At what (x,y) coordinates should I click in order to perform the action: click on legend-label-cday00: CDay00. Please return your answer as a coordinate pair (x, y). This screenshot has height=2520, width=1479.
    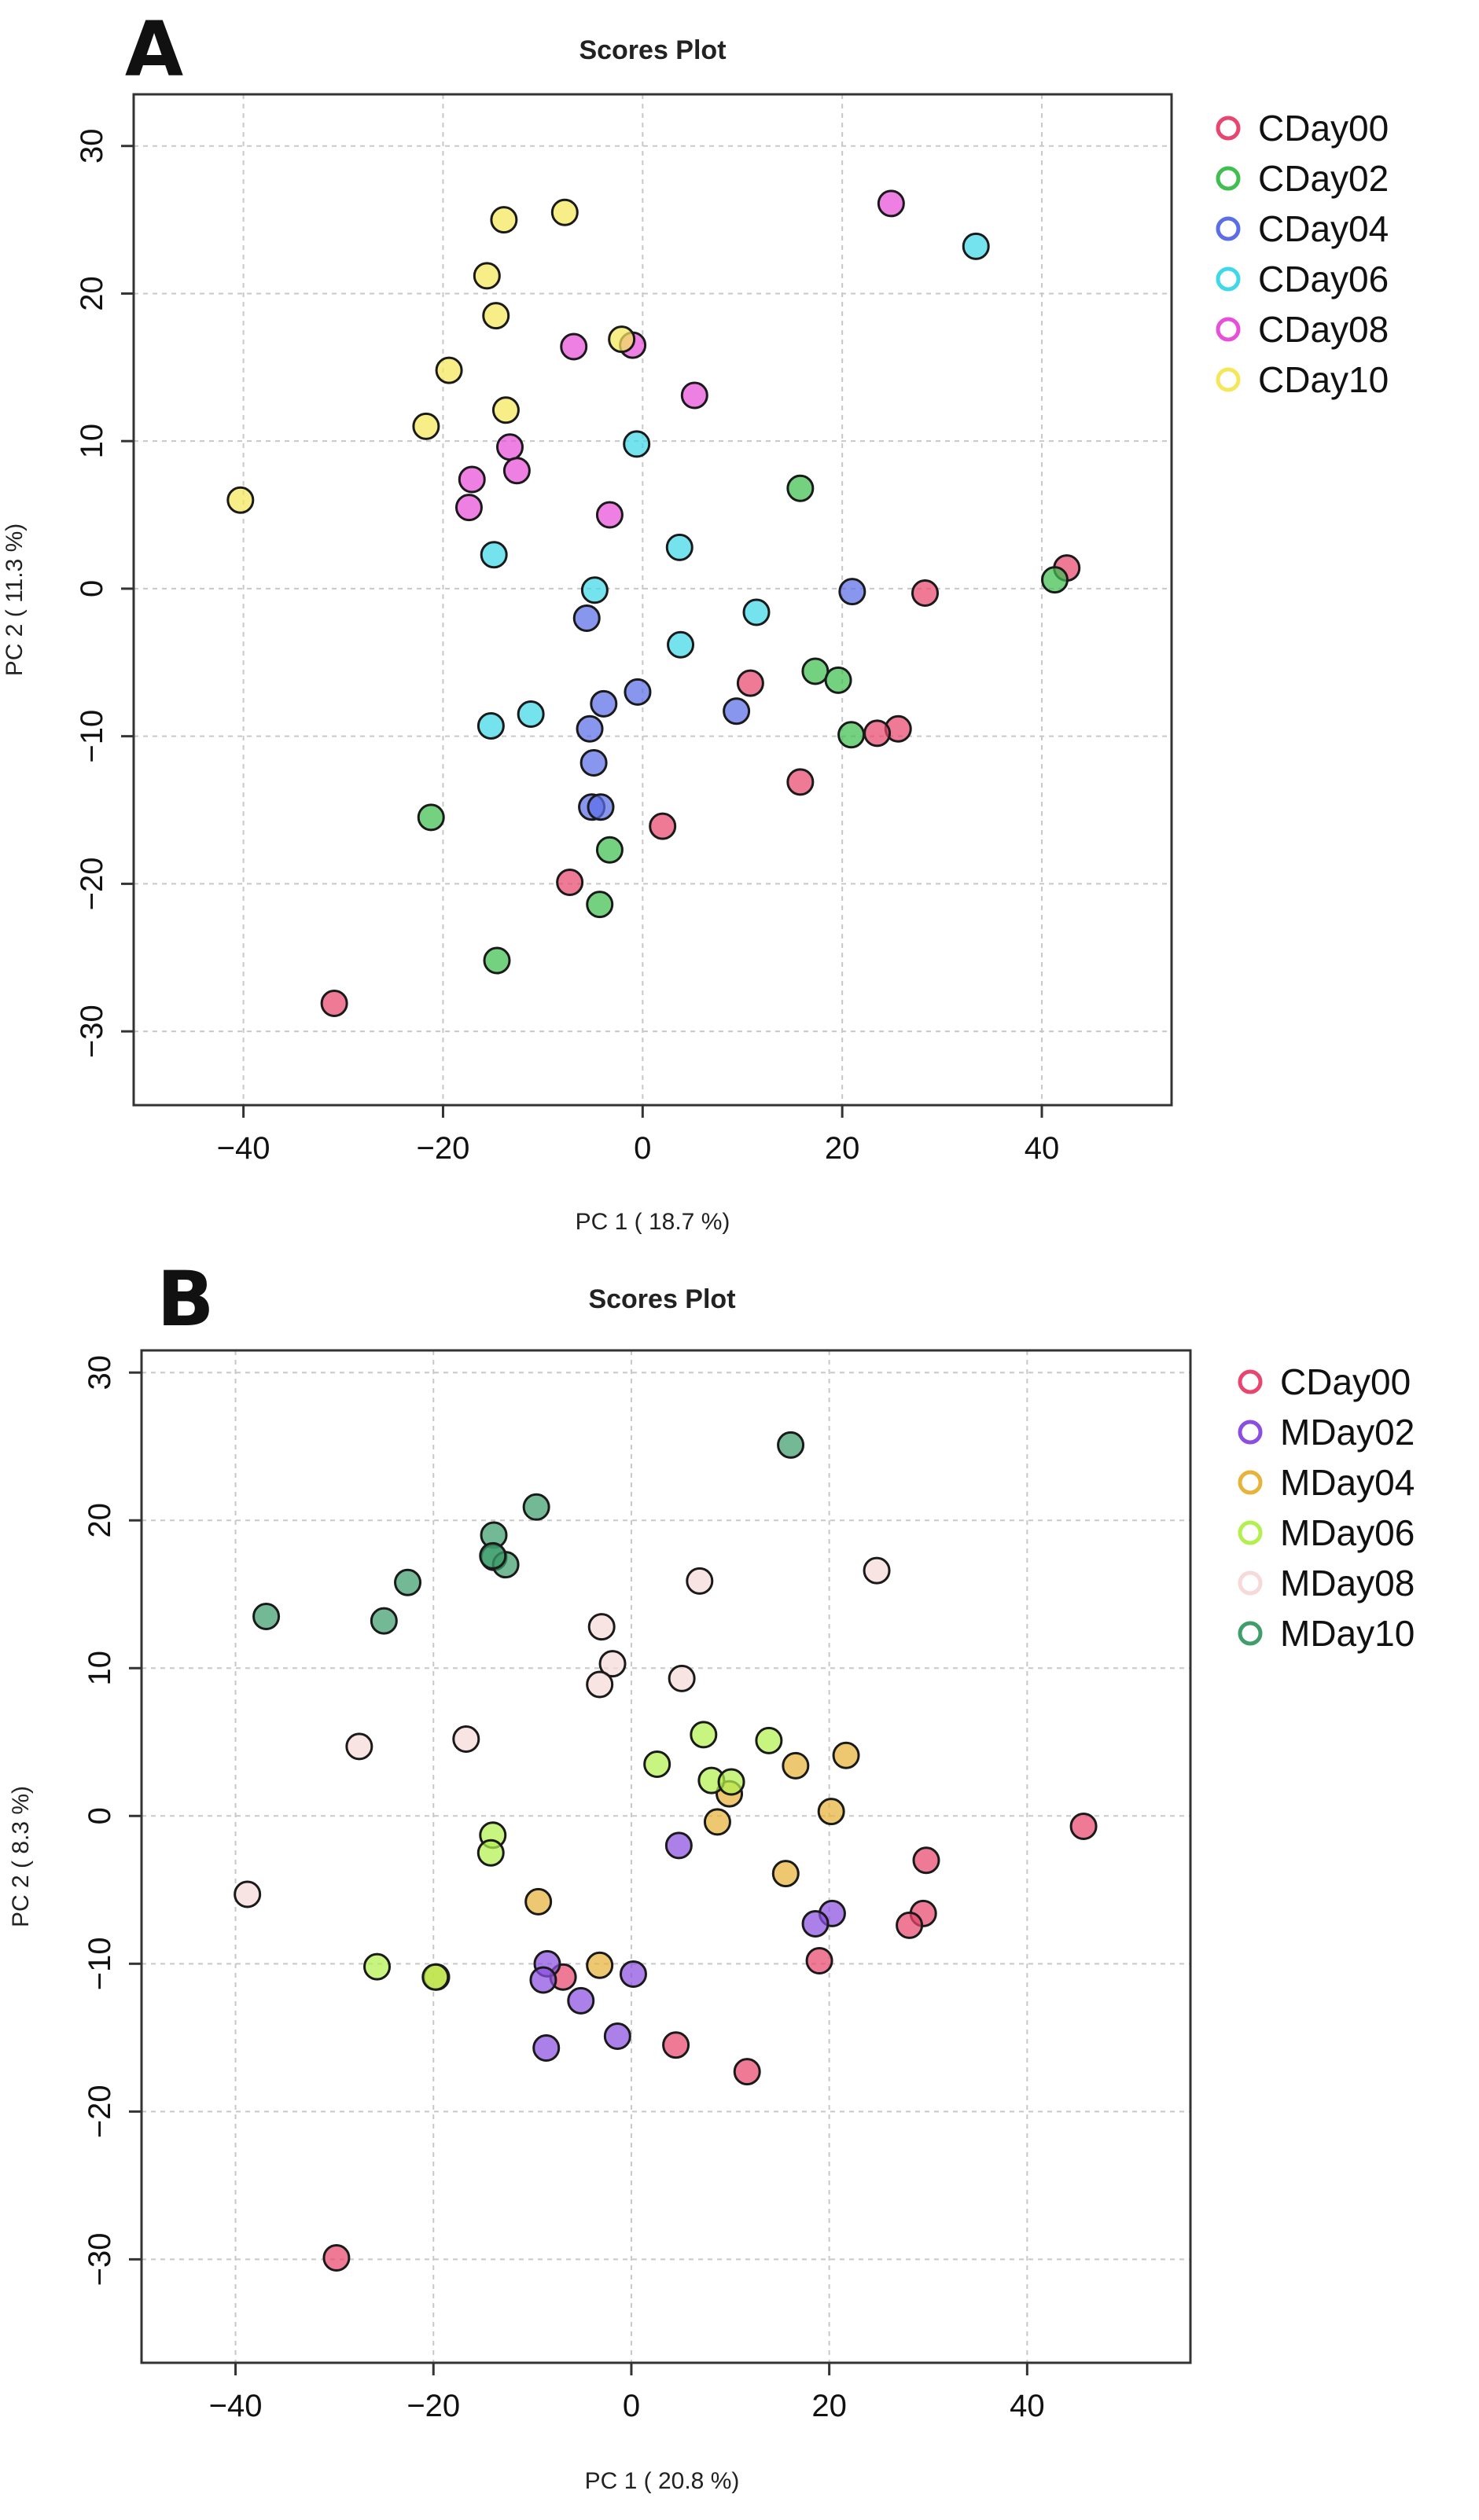
    Looking at the image, I should click on (1323, 128).